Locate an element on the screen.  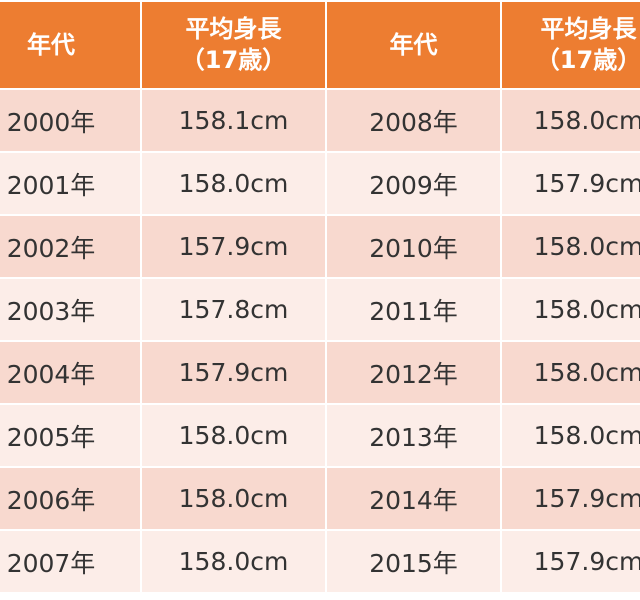
table-row: 2004年 157.9cm 2012年 158.0cm is located at coordinates (320, 372).